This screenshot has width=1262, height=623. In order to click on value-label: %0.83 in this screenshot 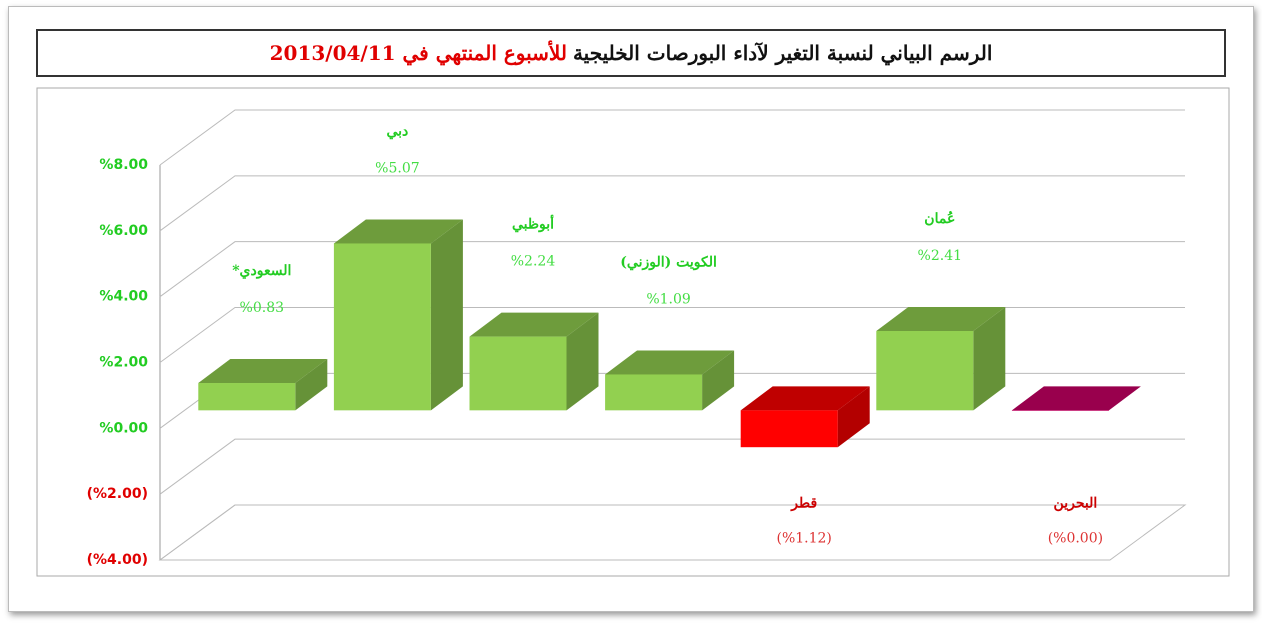, I will do `click(262, 308)`.